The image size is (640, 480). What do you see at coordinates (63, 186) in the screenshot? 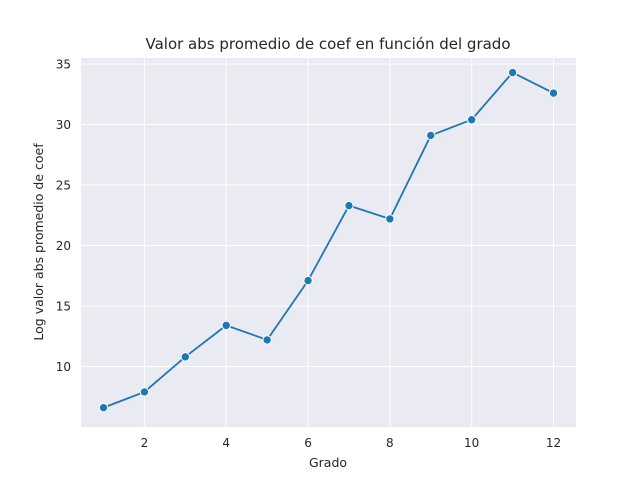
I see `y-tick-label: 25` at bounding box center [63, 186].